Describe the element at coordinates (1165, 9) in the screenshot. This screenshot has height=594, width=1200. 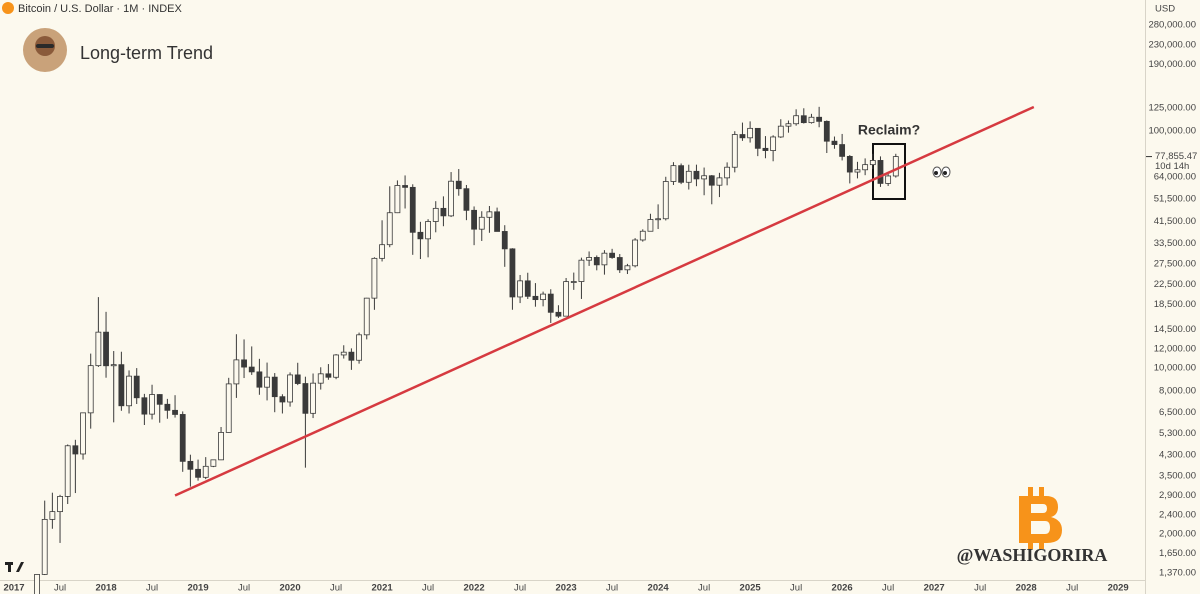
I see `currency-label: USD` at that location.